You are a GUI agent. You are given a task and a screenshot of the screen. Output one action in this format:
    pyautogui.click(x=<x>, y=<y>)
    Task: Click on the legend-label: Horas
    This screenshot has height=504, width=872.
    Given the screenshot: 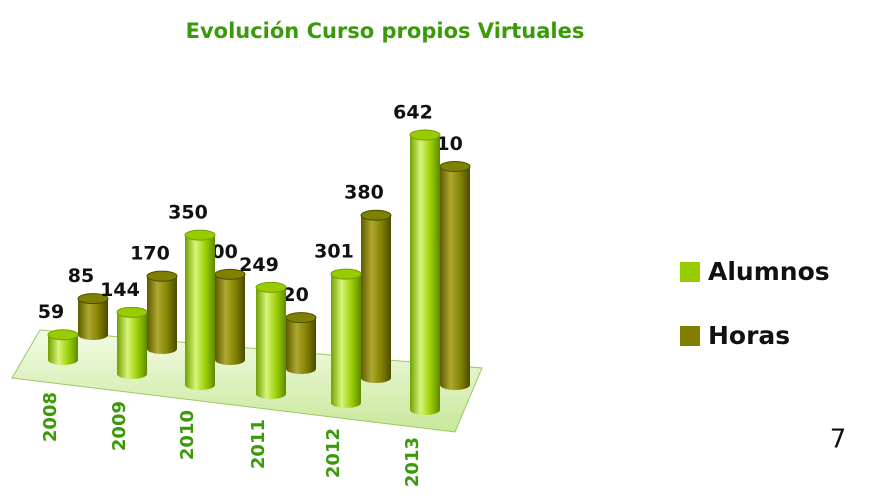 What is the action you would take?
    pyautogui.click(x=749, y=335)
    